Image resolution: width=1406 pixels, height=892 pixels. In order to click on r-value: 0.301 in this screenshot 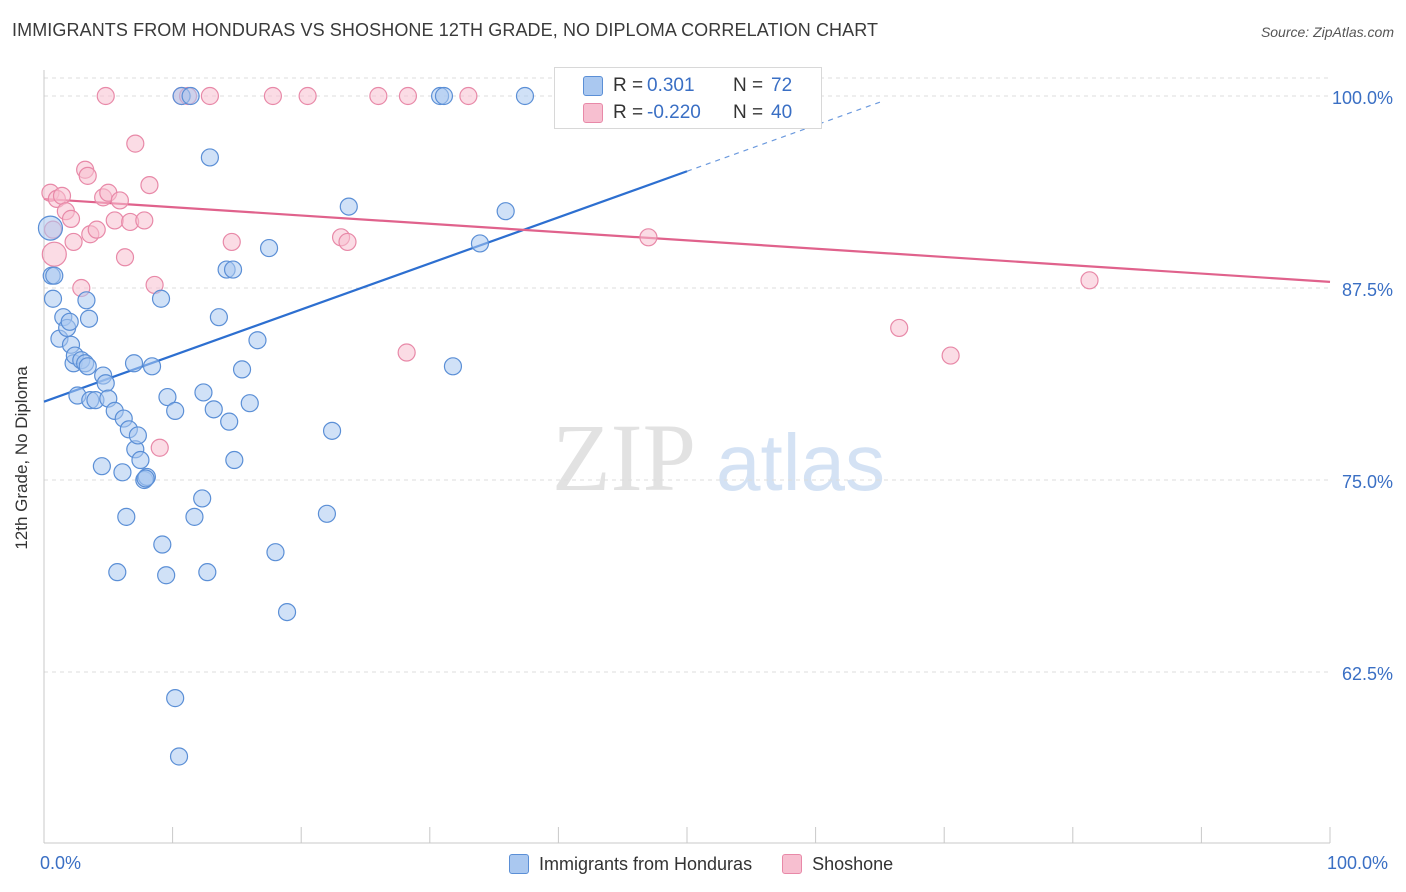, I will do `click(671, 85)`.